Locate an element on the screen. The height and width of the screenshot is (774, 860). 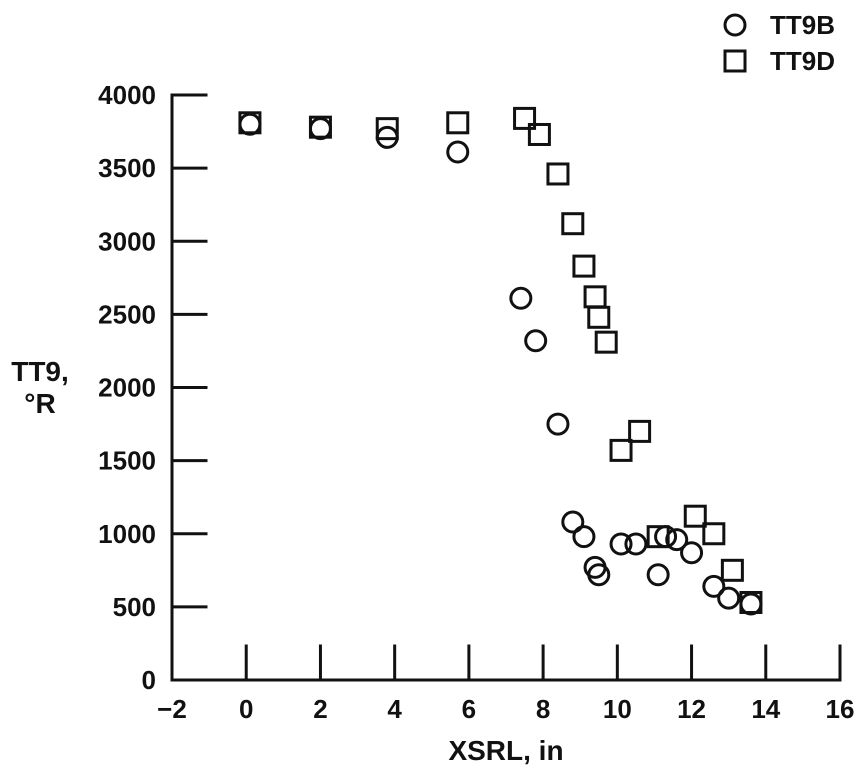
y-tick-label: 2000 is located at coordinates (127, 388).